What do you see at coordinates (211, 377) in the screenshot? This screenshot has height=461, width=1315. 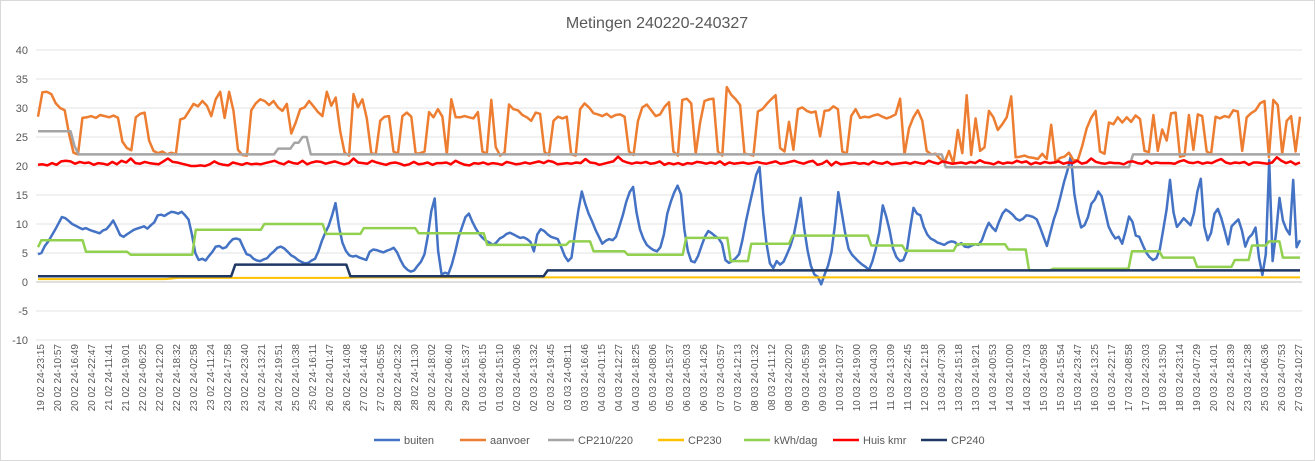 I see `x-tick-label: 23 02 24-11:24` at bounding box center [211, 377].